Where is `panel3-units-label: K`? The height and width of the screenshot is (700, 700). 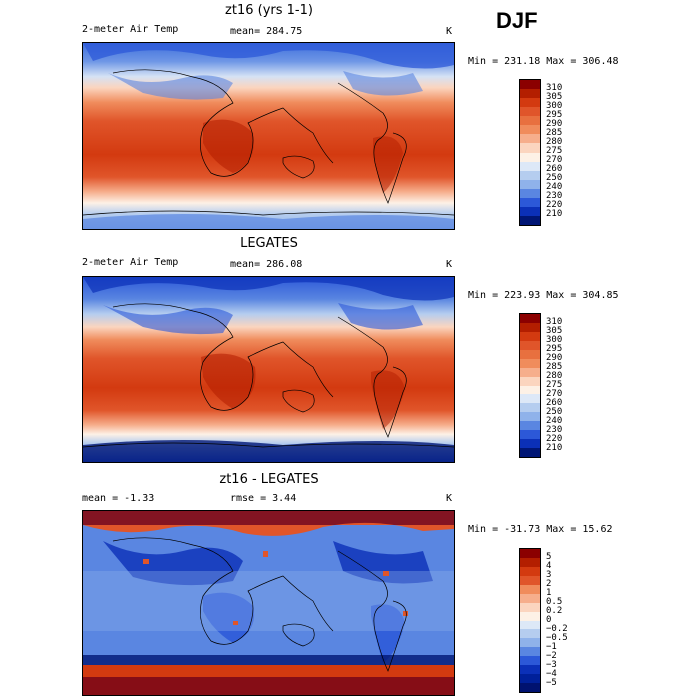
panel3-units-label: K is located at coordinates (449, 498).